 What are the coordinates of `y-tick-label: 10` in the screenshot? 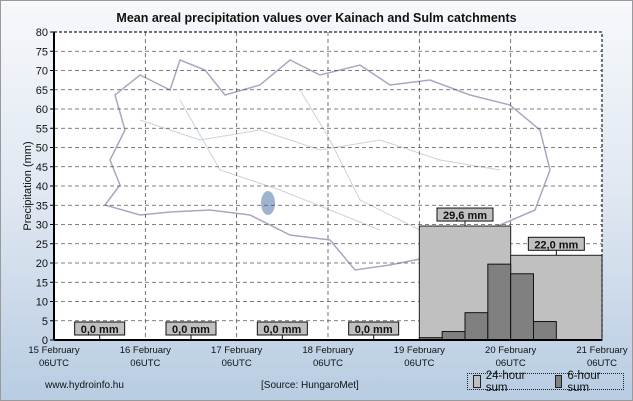 It's located at (42, 303).